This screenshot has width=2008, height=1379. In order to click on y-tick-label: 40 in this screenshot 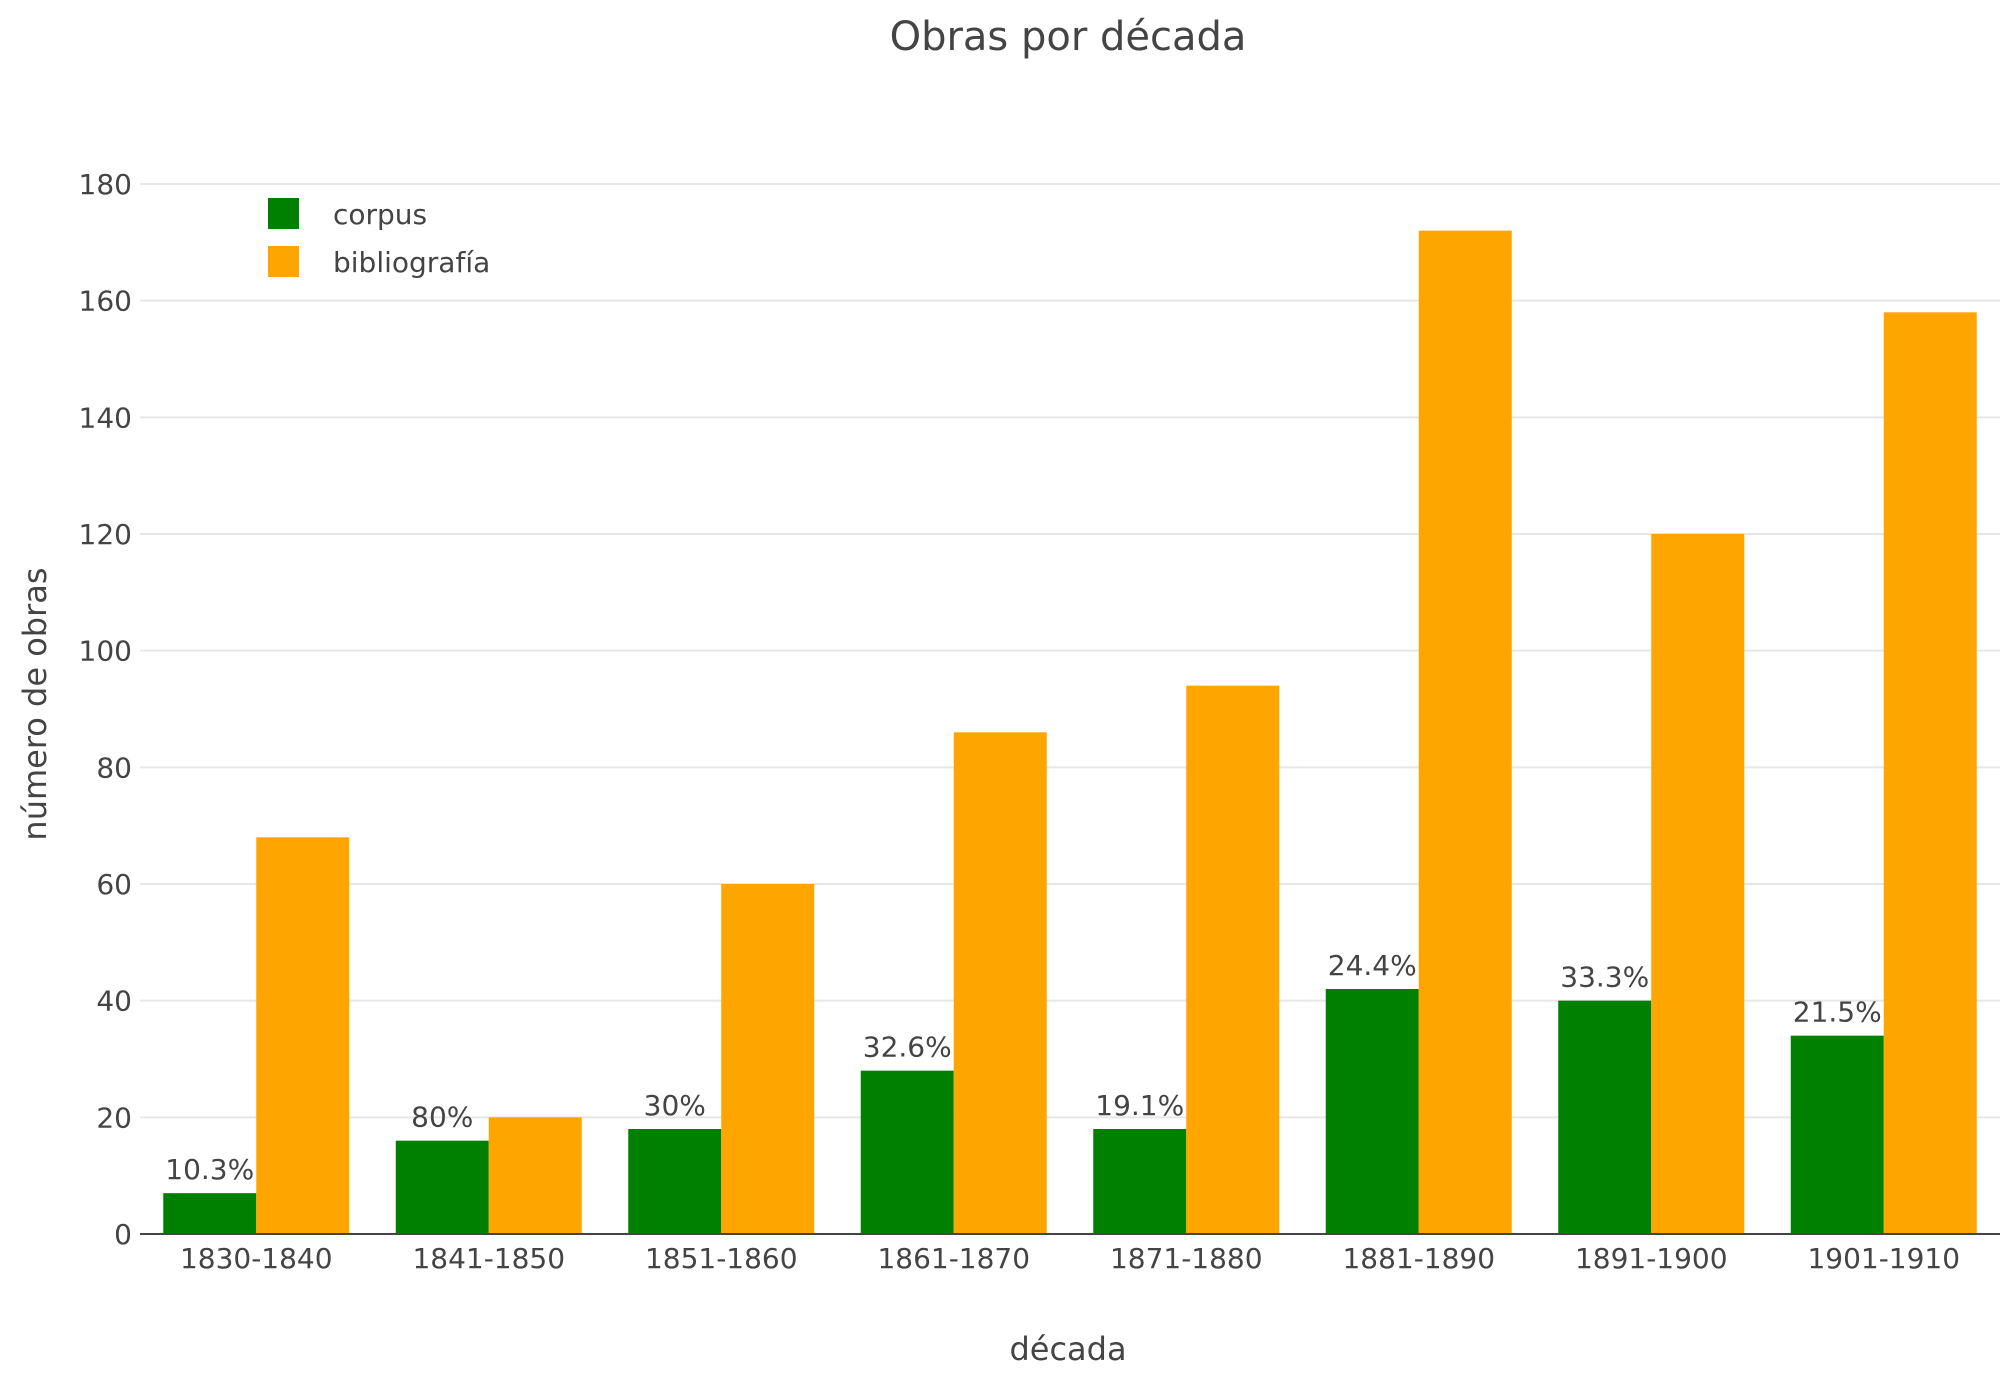, I will do `click(114, 1001)`.